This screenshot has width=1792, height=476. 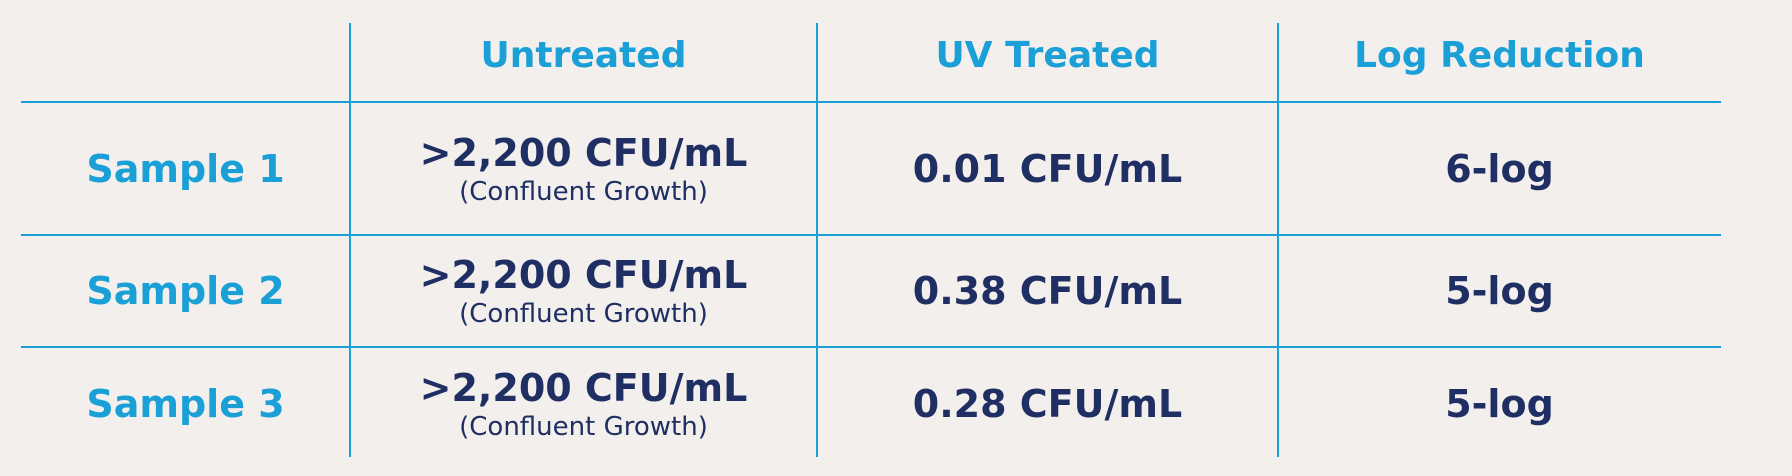 I want to click on header-cell: Untreated, so click(x=583, y=55).